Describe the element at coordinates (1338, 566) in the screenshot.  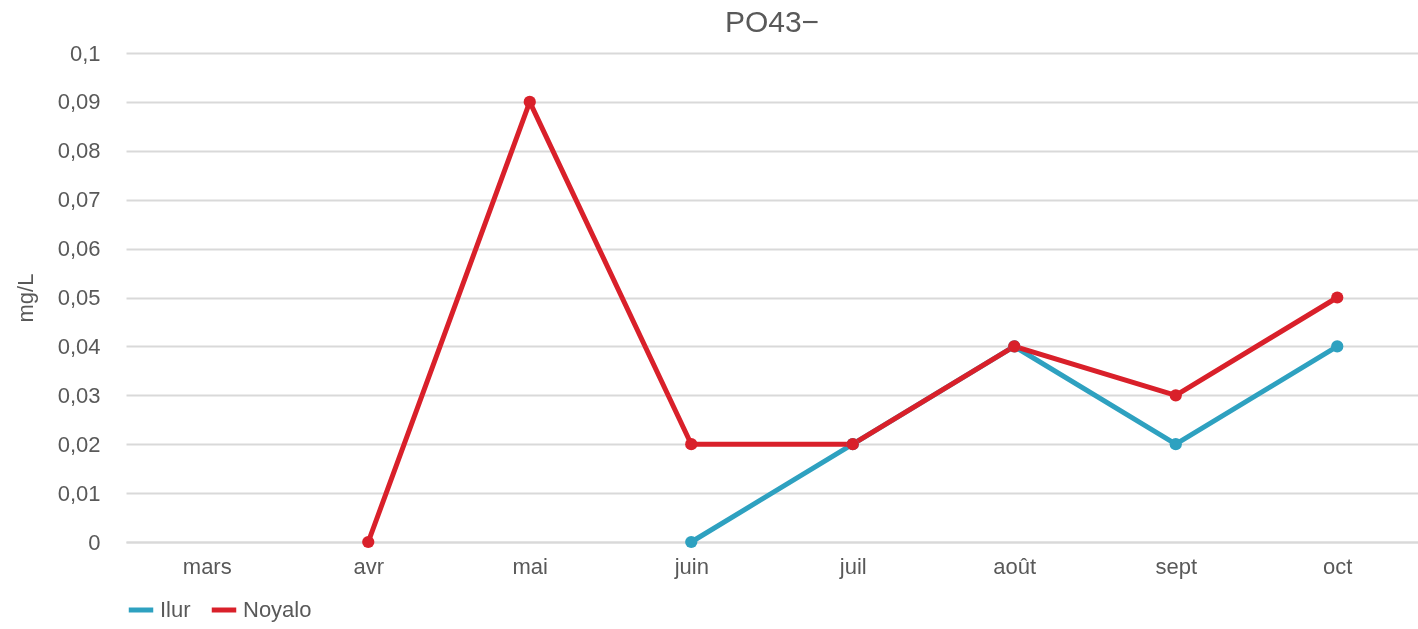
I see `x-tick-label: oct` at that location.